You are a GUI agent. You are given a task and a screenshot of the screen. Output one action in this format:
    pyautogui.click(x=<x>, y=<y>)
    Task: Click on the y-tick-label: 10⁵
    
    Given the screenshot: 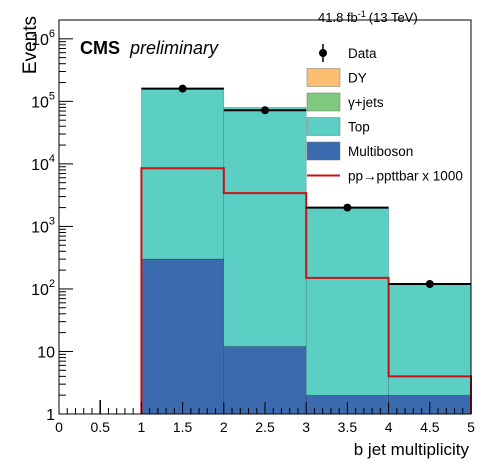 What is the action you would take?
    pyautogui.click(x=43, y=100)
    